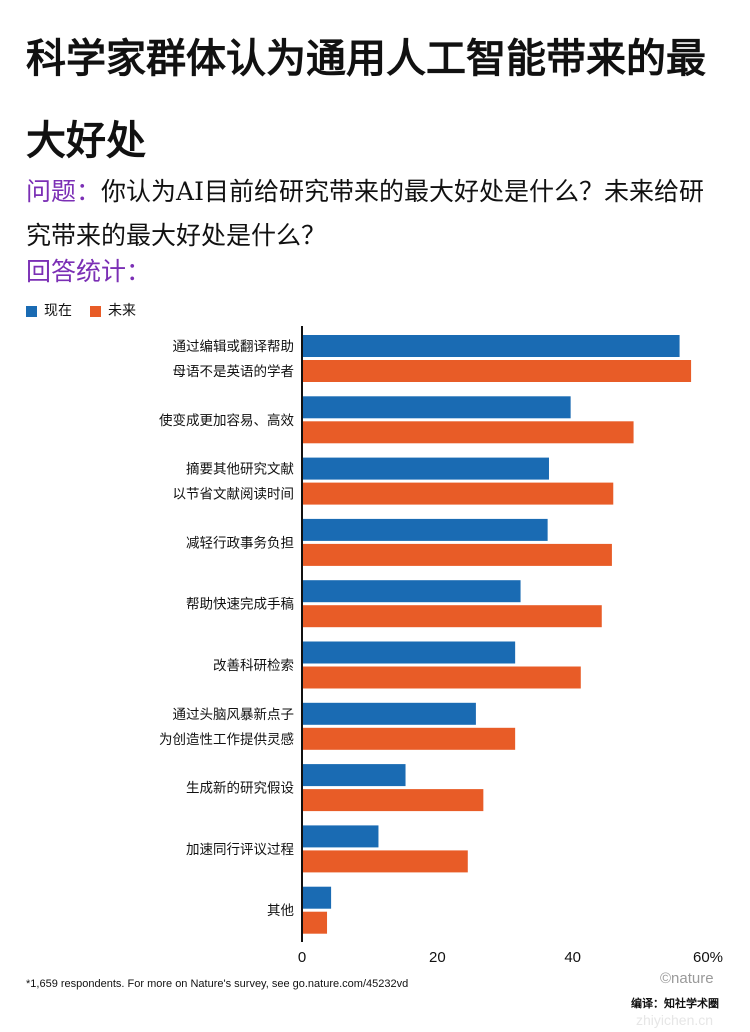 Image resolution: width=750 pixels, height=1032 pixels. What do you see at coordinates (31, 311) in the screenshot?
I see `legend-swatch-now` at bounding box center [31, 311].